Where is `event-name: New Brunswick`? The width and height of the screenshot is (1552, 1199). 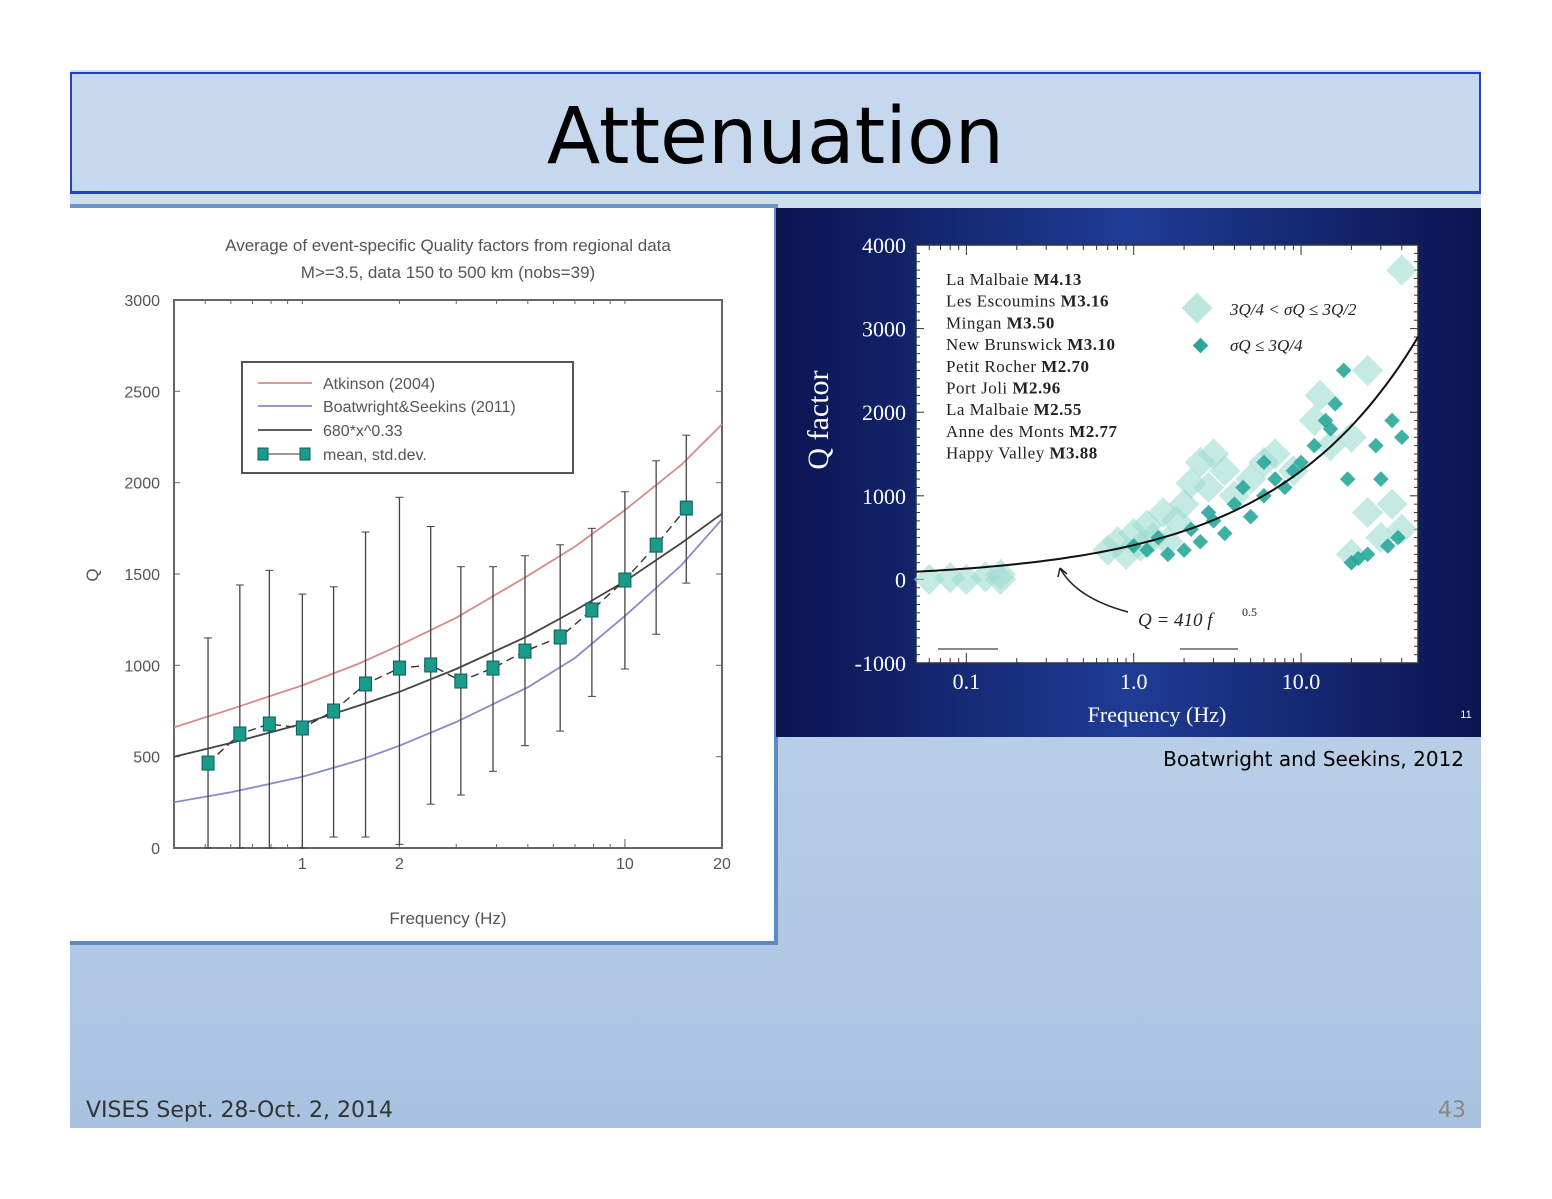
event-name: New Brunswick is located at coordinates (1006, 344).